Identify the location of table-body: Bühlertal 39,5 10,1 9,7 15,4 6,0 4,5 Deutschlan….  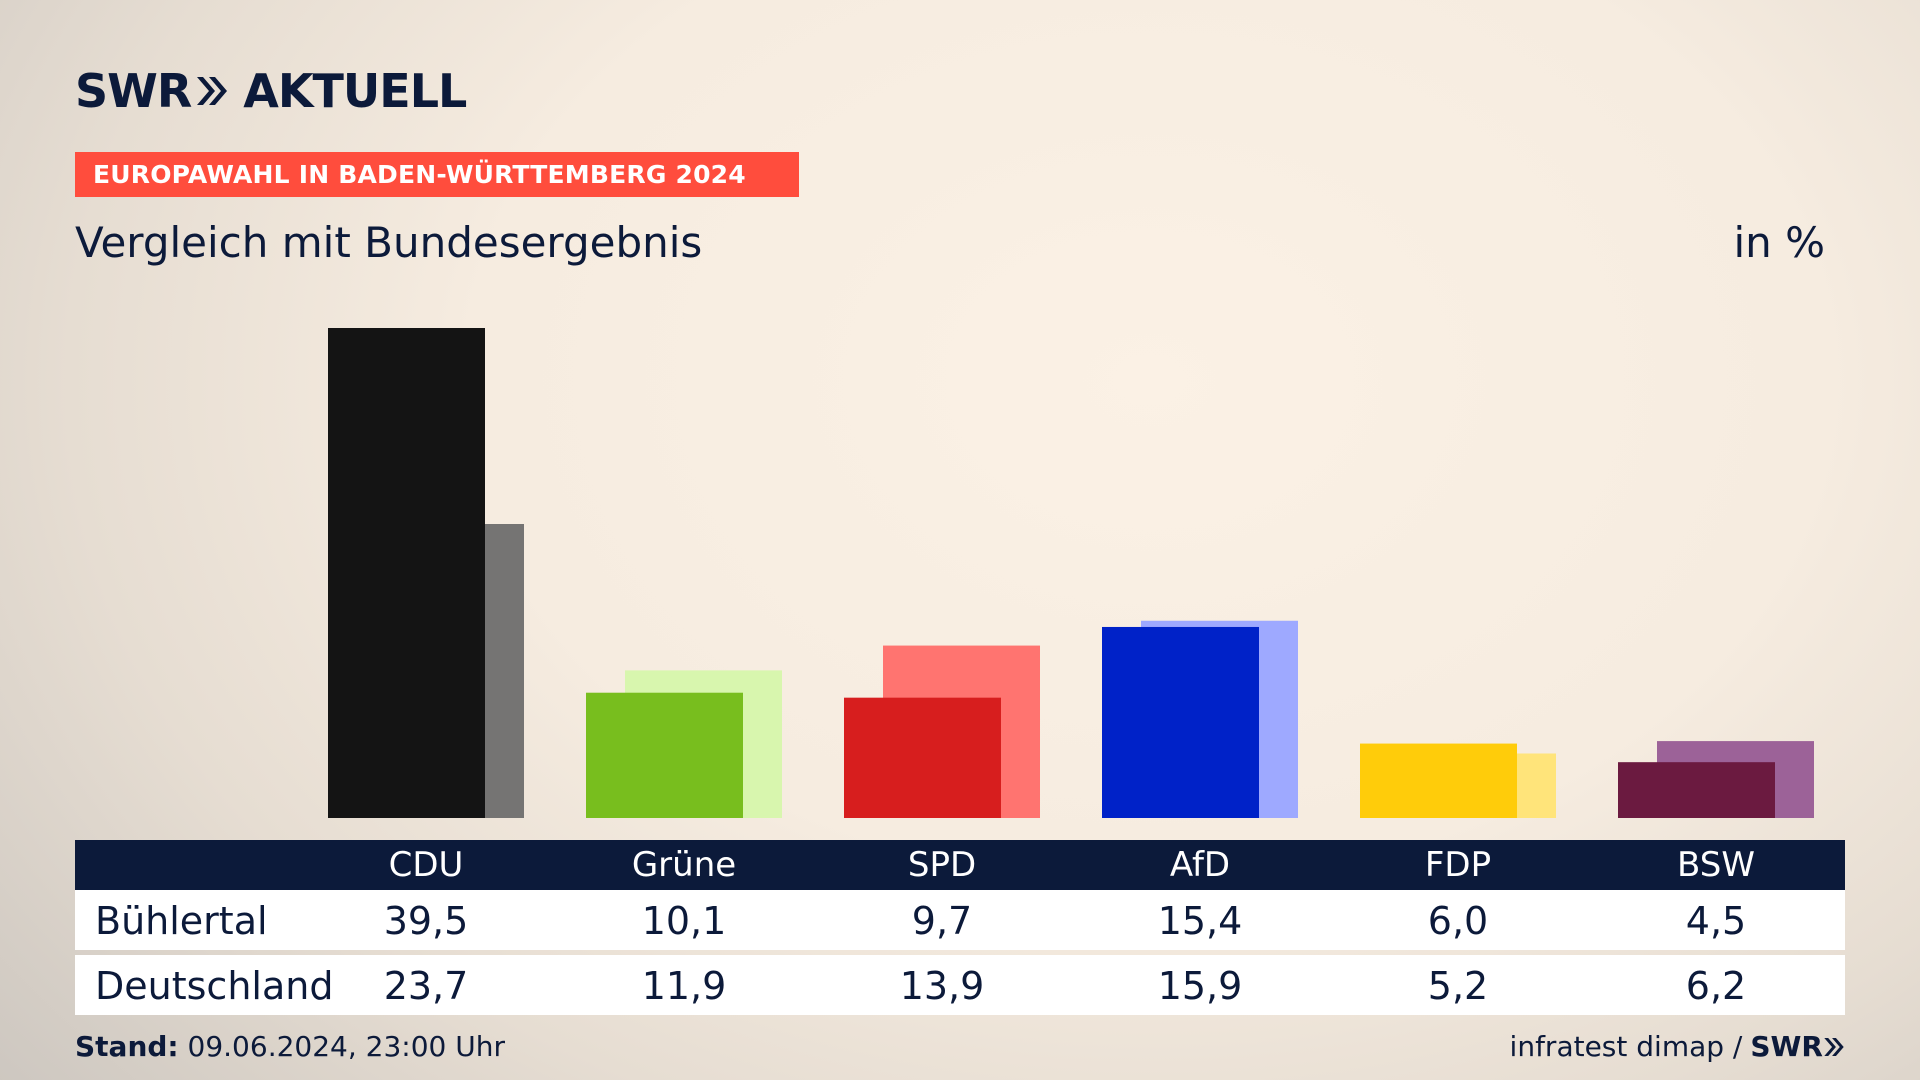
(960, 952).